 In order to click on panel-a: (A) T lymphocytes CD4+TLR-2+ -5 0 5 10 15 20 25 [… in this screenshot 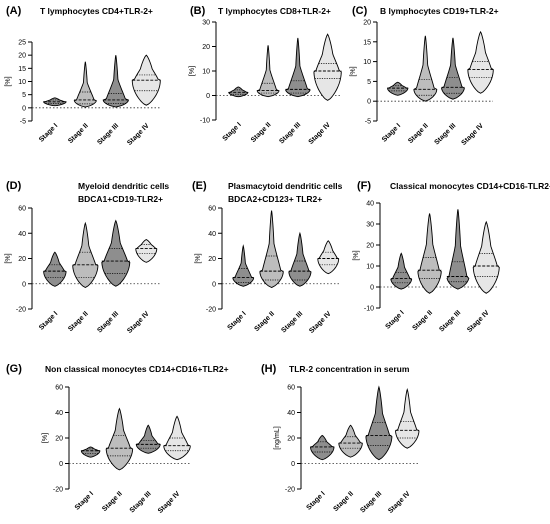, I will do `click(83, 76)`.